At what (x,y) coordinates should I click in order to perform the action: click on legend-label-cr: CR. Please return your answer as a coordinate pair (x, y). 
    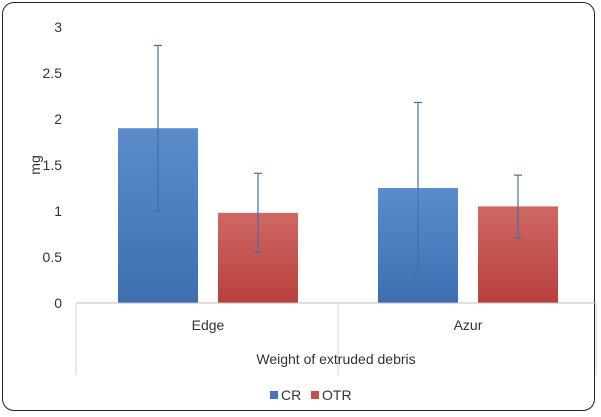
    Looking at the image, I should click on (291, 395).